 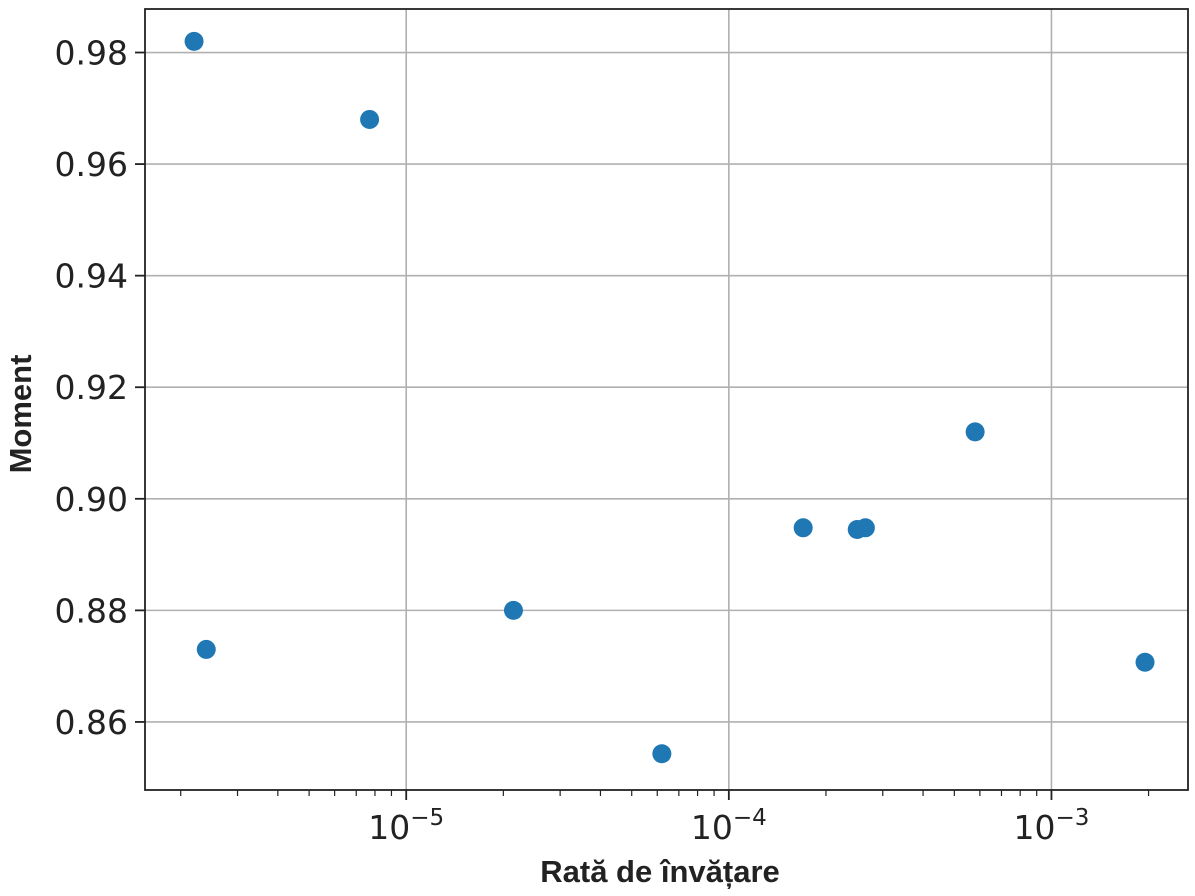 What do you see at coordinates (20, 414) in the screenshot?
I see `y-axis-title: Moment` at bounding box center [20, 414].